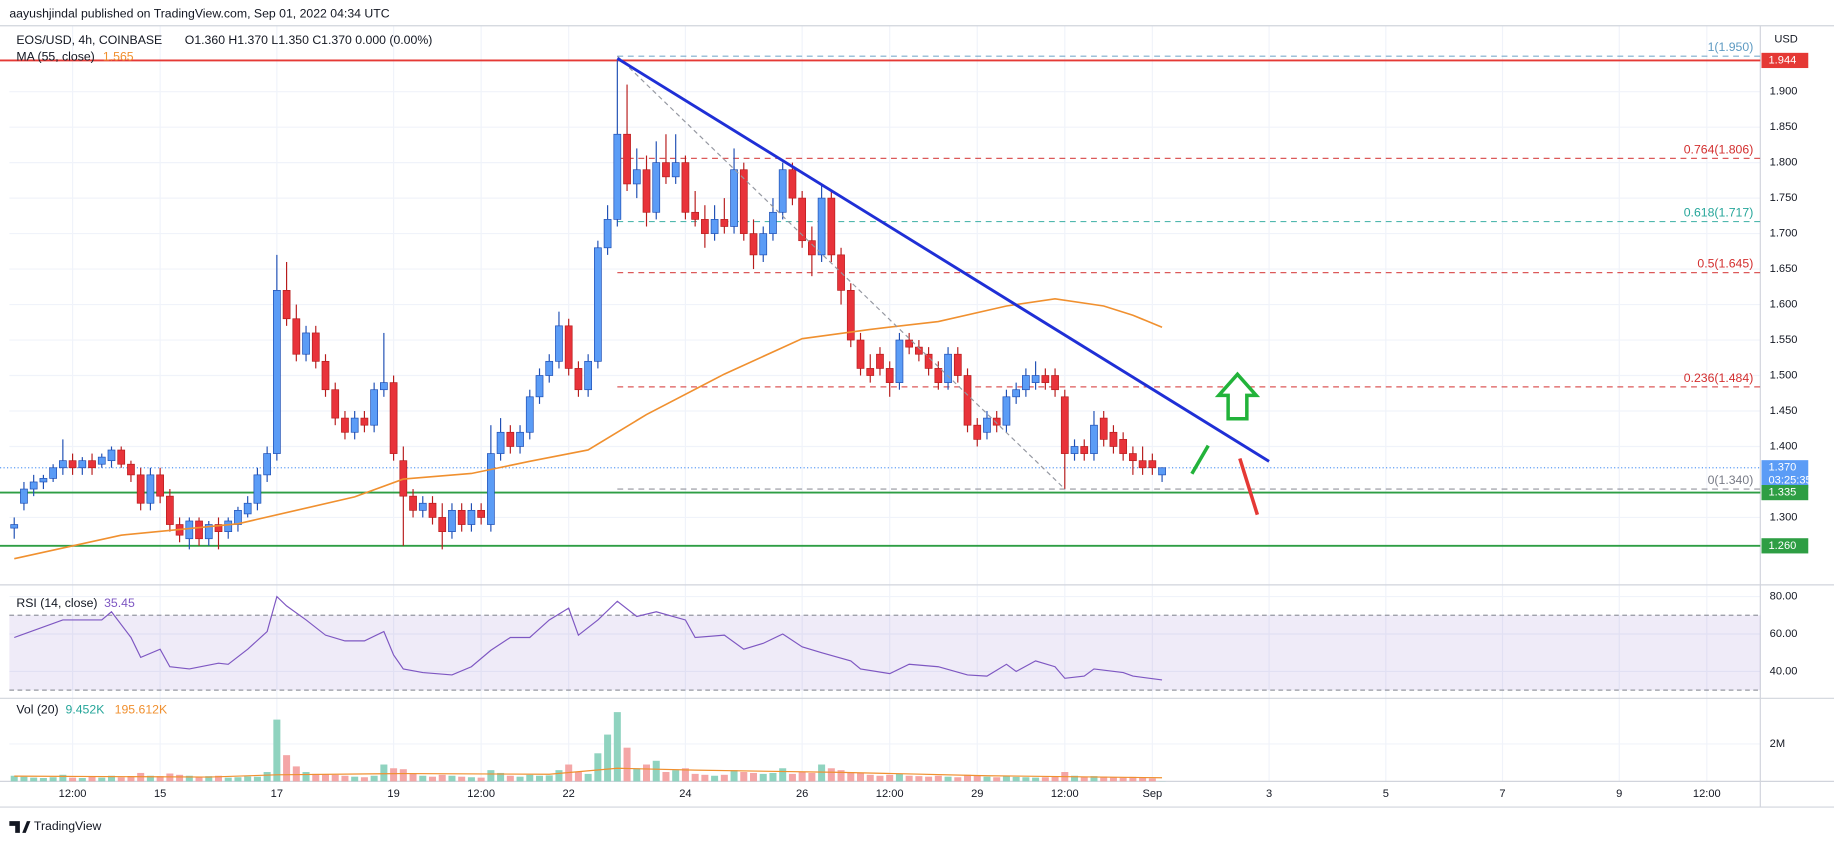 This screenshot has height=845, width=1834. Describe the element at coordinates (588, 638) in the screenshot. I see `rsi-line` at that location.